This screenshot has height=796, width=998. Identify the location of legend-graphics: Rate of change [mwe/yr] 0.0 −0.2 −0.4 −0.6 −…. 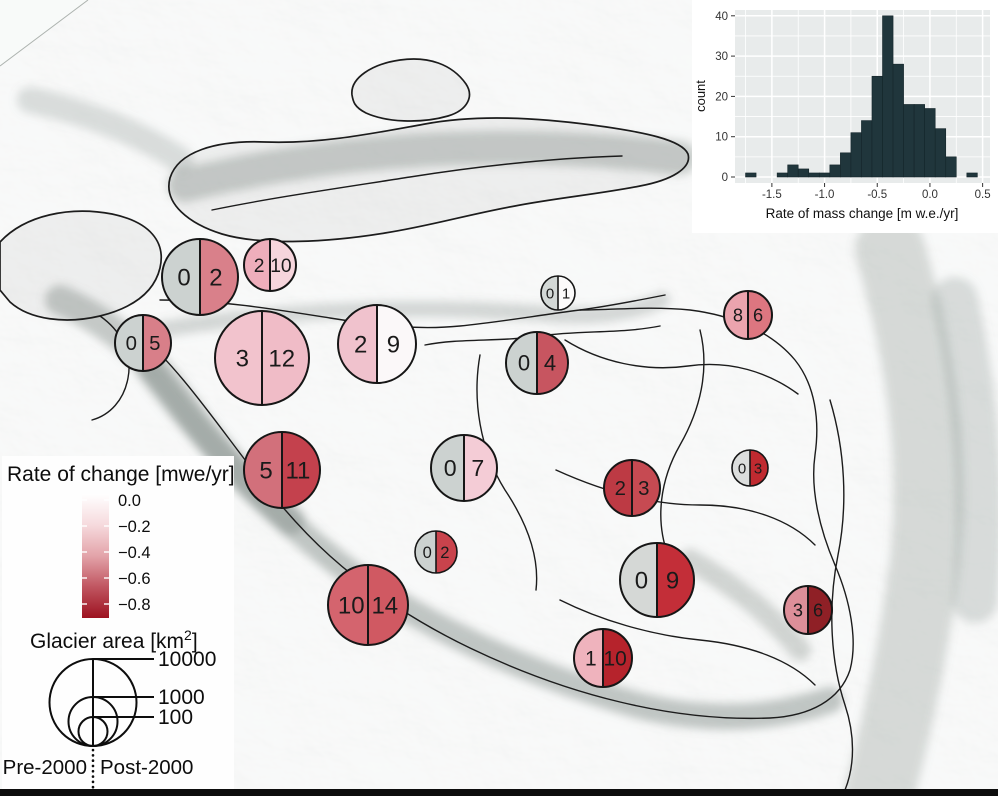
(119, 627).